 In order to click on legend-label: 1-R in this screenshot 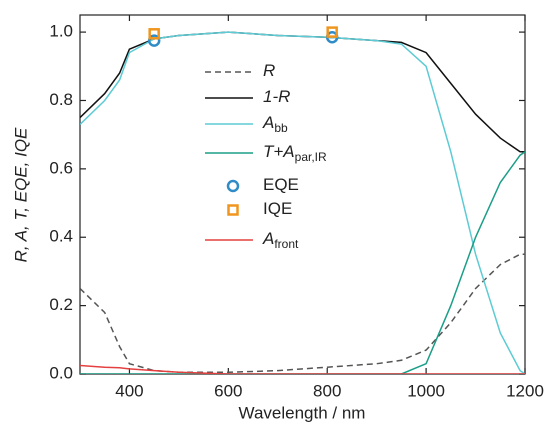, I will do `click(276, 96)`.